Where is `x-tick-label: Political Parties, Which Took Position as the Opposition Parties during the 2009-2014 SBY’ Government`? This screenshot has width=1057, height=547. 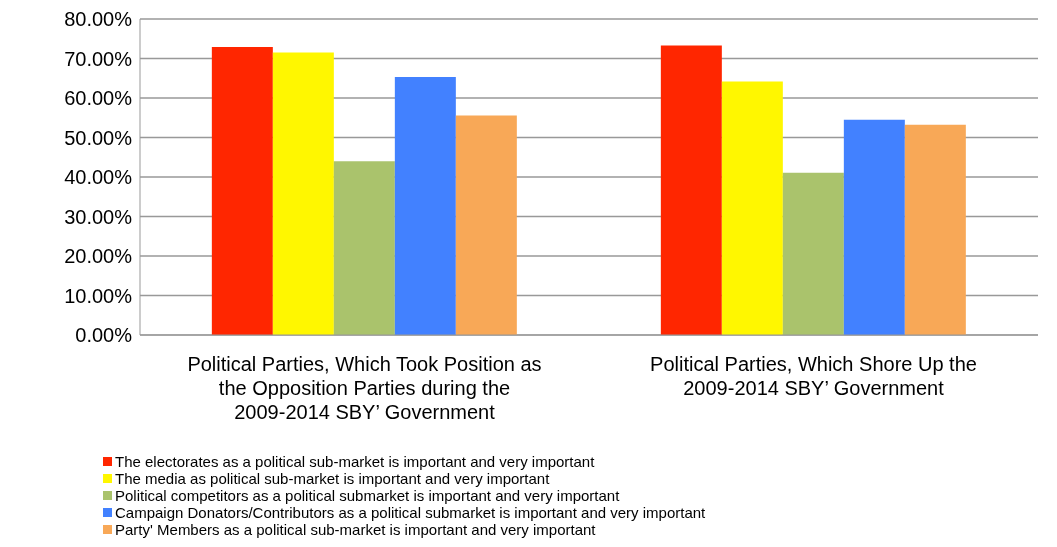
x-tick-label: Political Parties, Which Took Position as the Opposition Parties during the 2009-2014 SBY’ Government is located at coordinates (364, 388).